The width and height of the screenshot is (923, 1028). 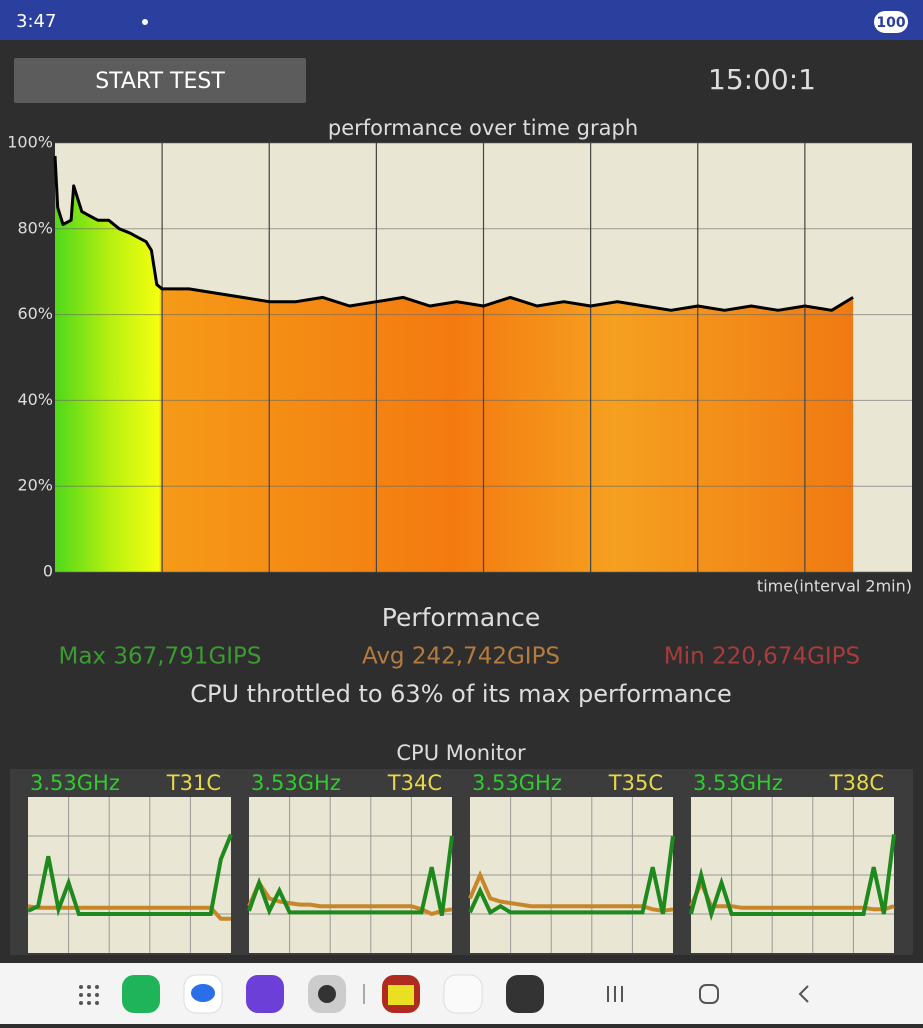 I want to click on start-button, so click(x=160, y=80).